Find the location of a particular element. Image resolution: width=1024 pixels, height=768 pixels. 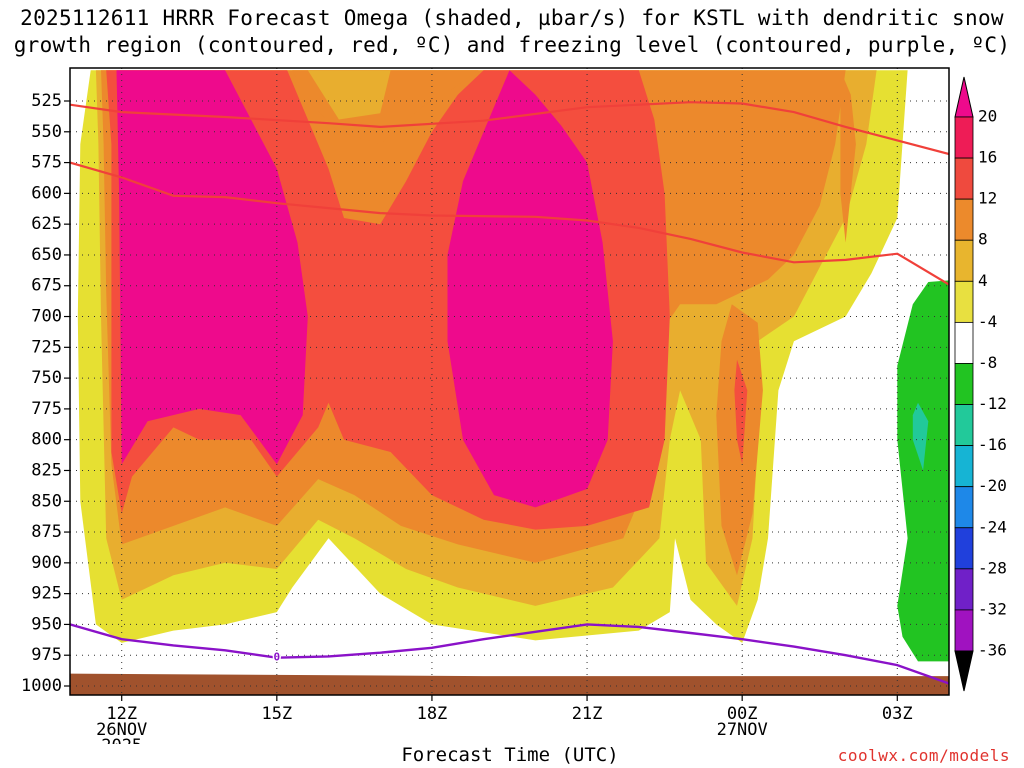

y-tick-label: 575 is located at coordinates (46, 163).